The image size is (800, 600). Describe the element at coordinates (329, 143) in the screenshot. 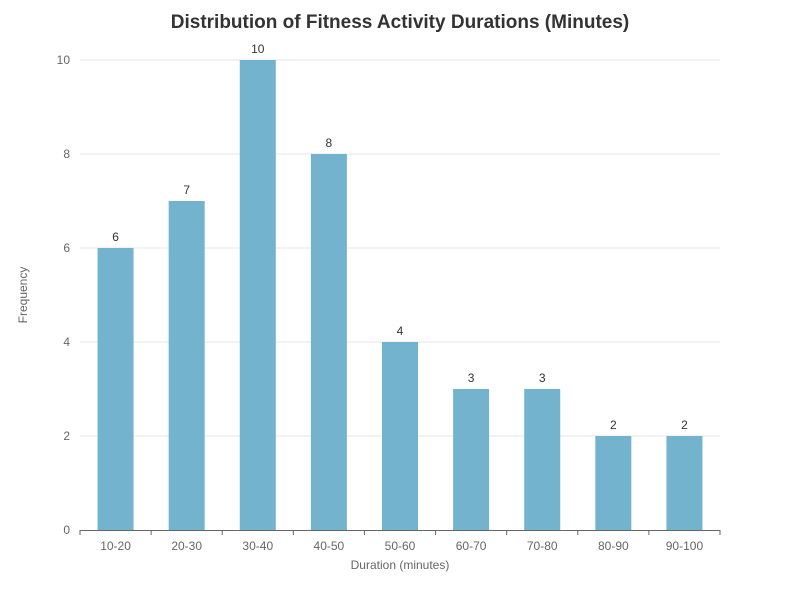

I see `bar-value-label: 8` at that location.